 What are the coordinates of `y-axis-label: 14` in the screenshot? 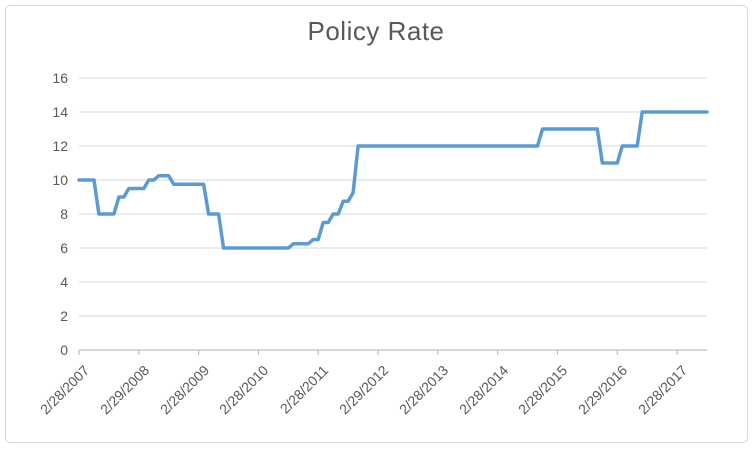 It's located at (60, 112).